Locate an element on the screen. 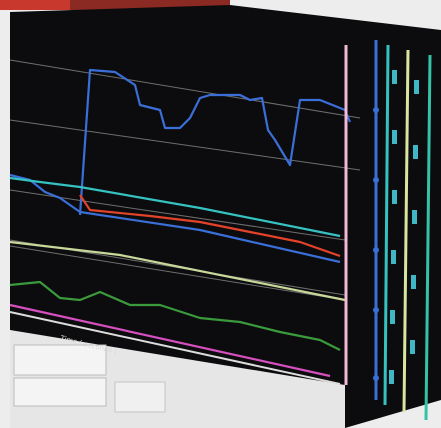 Image resolution: width=441 pixels, height=428 pixels. cyan-line is located at coordinates (175, 207).